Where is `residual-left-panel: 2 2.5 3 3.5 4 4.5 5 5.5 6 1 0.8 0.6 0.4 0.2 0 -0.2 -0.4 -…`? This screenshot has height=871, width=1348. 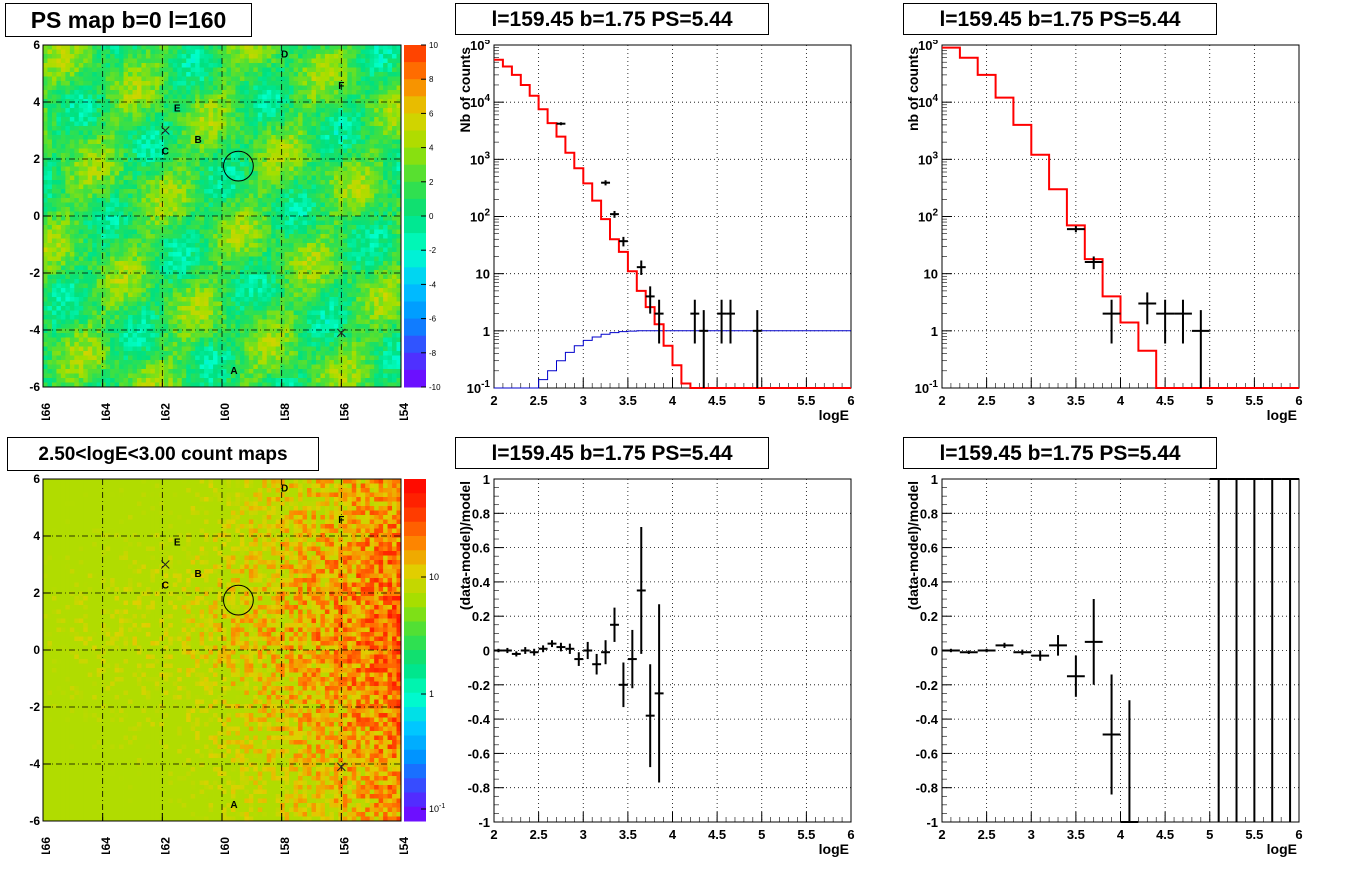 residual-left-panel: 2 2.5 3 3.5 4 4.5 5 5.5 6 1 0.8 0.6 0.4 0.2 0 -0.2 -0.4 -… is located at coordinates (656, 665).